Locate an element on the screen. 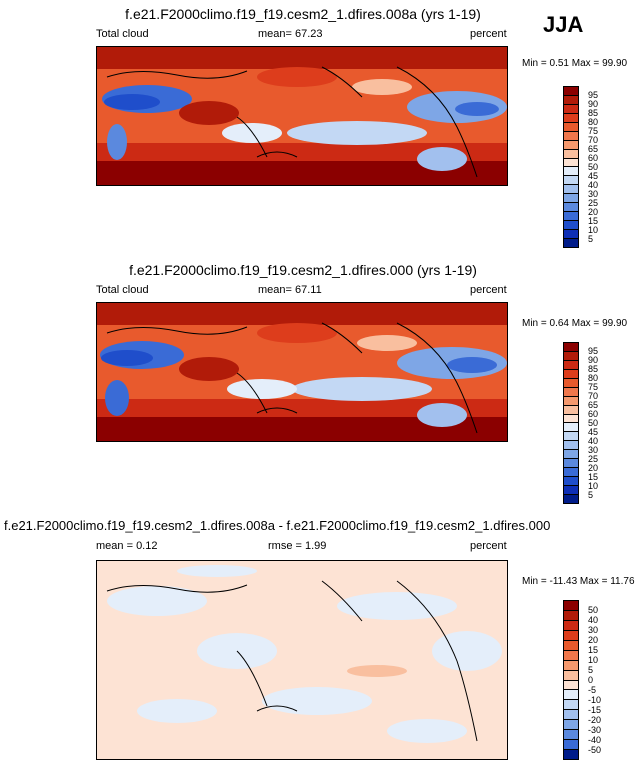 The width and height of the screenshot is (644, 772). panel2-units: percent is located at coordinates (488, 290).